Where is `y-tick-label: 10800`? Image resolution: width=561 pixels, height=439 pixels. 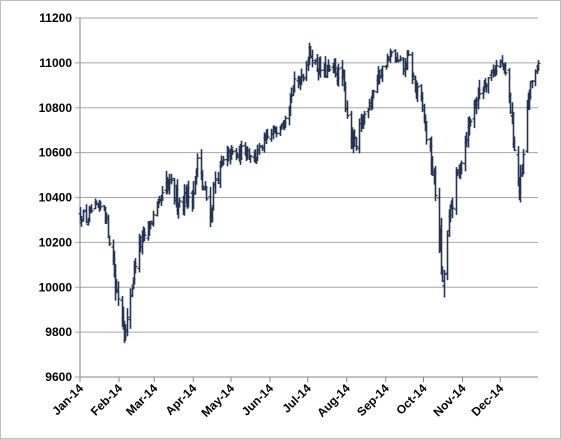 y-tick-label: 10800 is located at coordinates (56, 108).